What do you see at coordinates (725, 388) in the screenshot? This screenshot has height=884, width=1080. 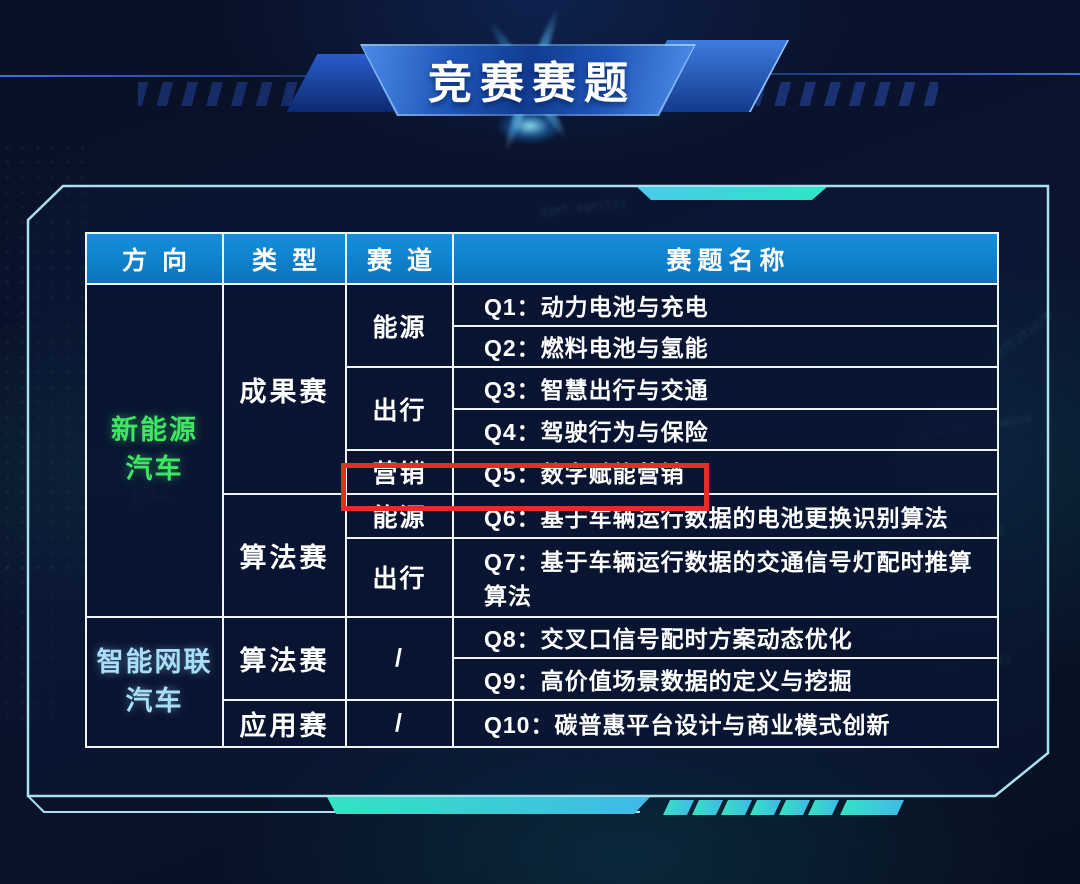 I see `topic-q3: Q3：智慧出行与交通` at bounding box center [725, 388].